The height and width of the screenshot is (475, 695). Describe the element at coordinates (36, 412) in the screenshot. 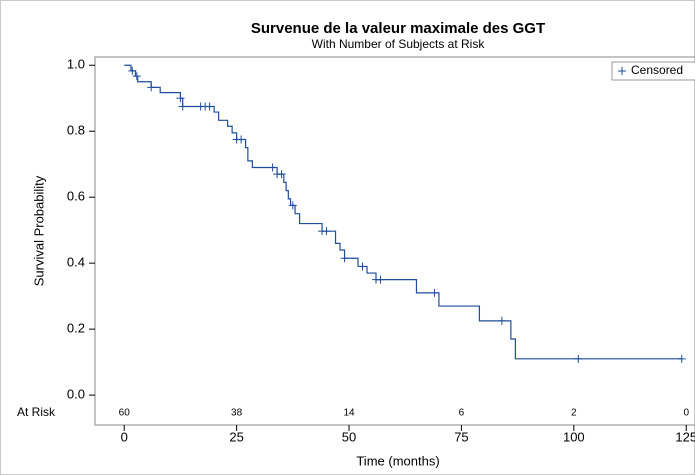

I see `at-risk-label: At Risk` at that location.